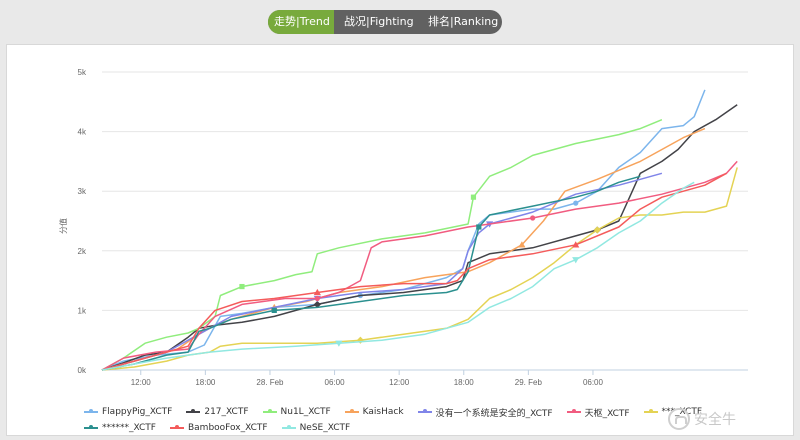  What do you see at coordinates (63, 226) in the screenshot?
I see `y-axis-label: 分值` at bounding box center [63, 226].